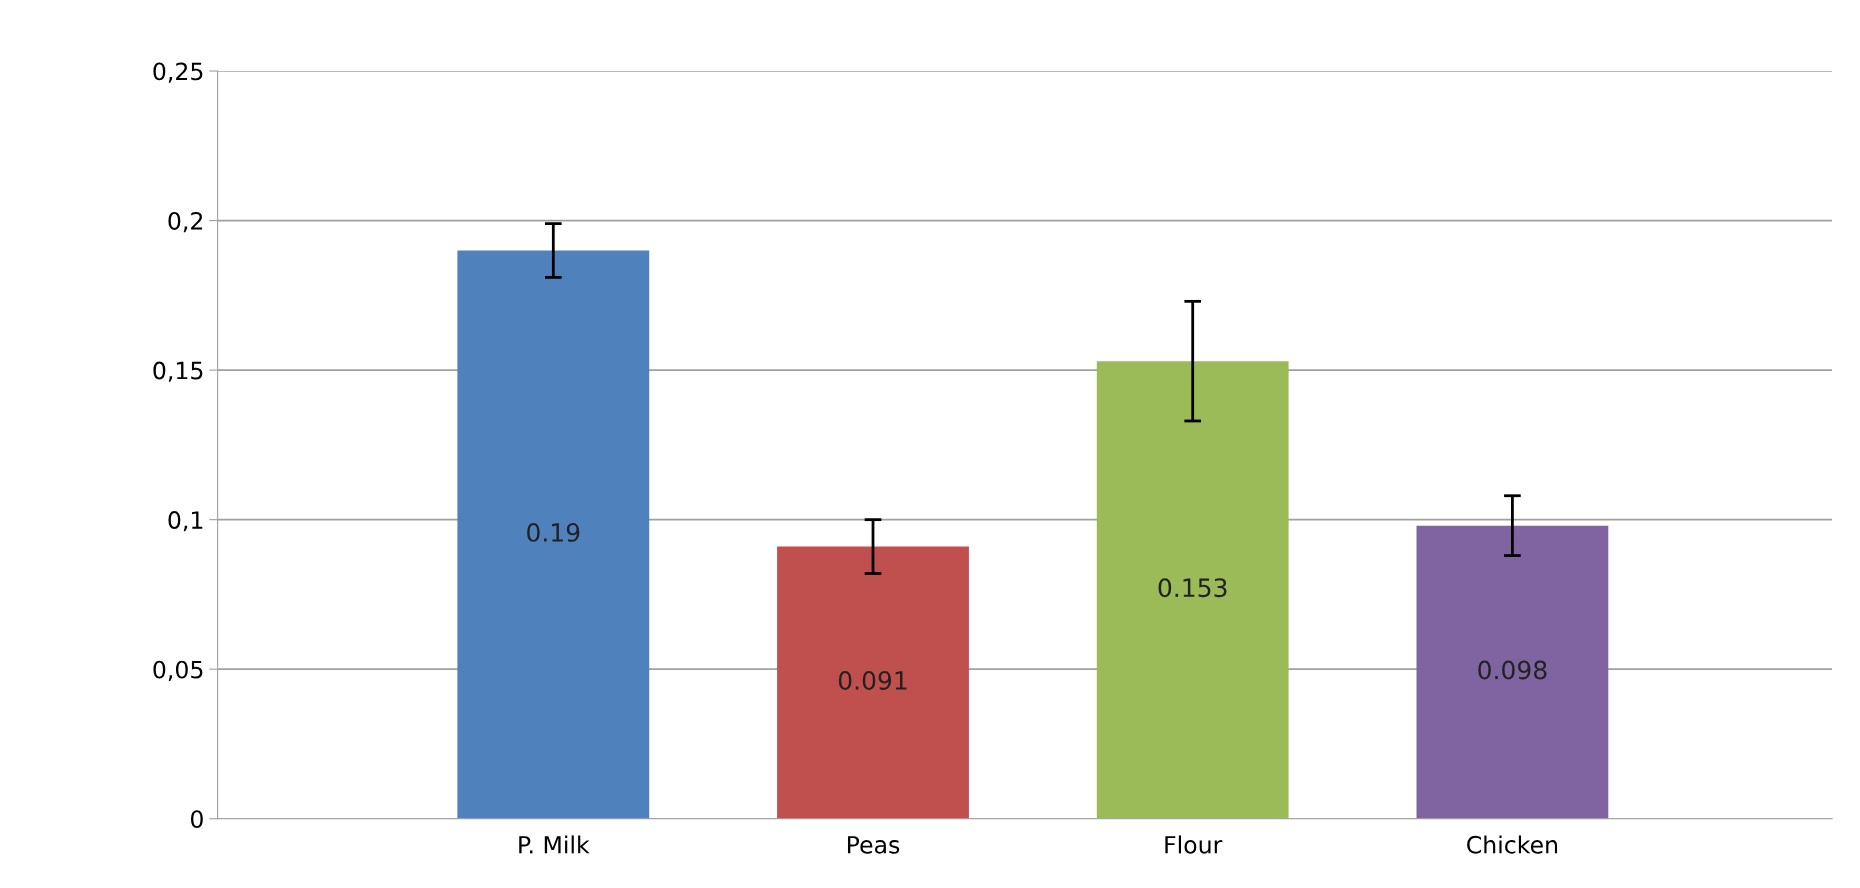 This screenshot has width=1860, height=888. I want to click on data-label: 0.098, so click(1512, 670).